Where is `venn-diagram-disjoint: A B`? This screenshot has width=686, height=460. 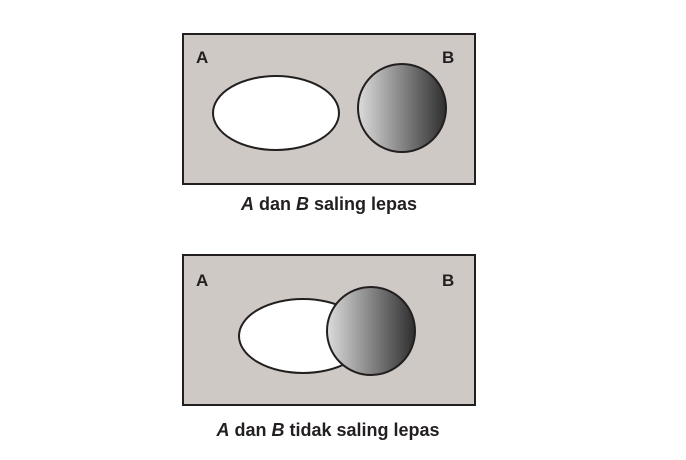
venn-diagram-disjoint: A B is located at coordinates (329, 109).